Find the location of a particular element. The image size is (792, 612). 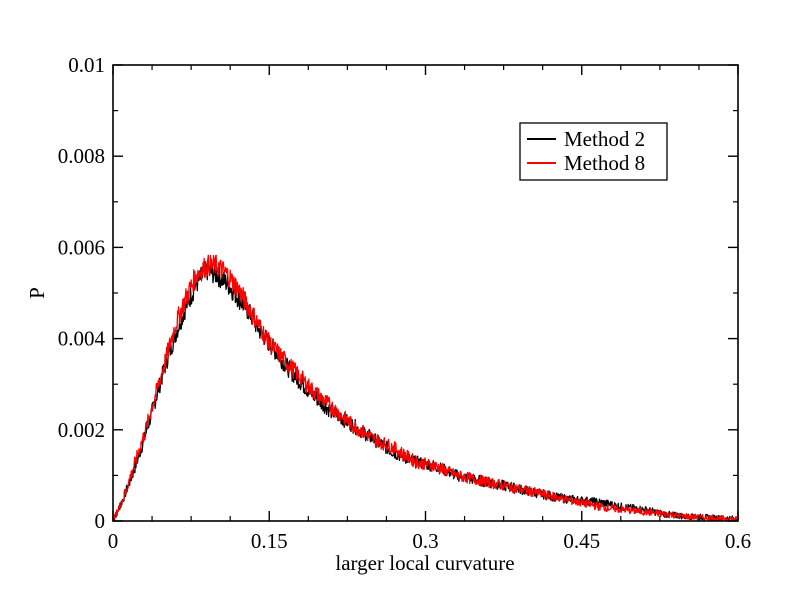

legend-box is located at coordinates (593, 151).